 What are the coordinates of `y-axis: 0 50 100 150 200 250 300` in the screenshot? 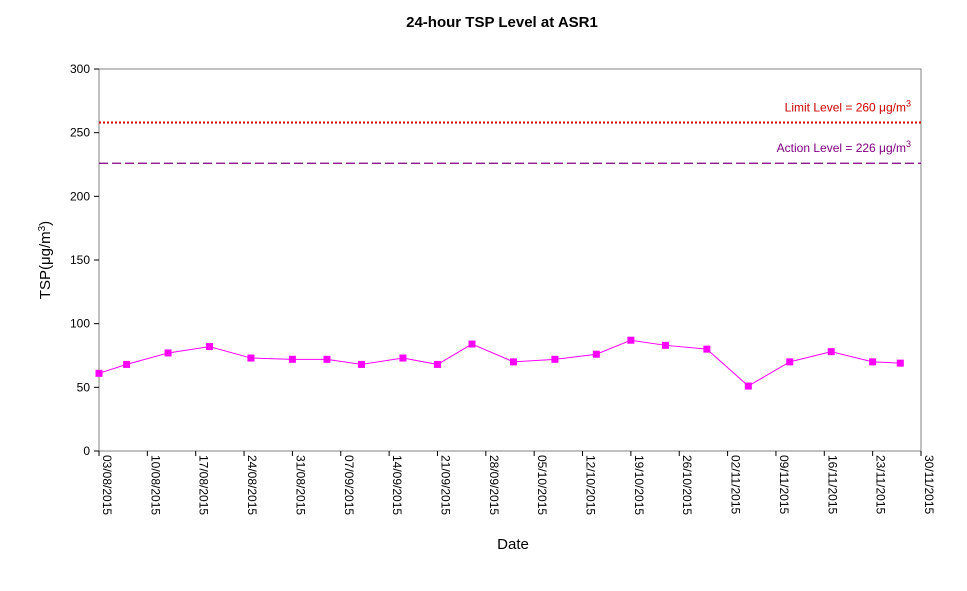 It's located at (84, 260).